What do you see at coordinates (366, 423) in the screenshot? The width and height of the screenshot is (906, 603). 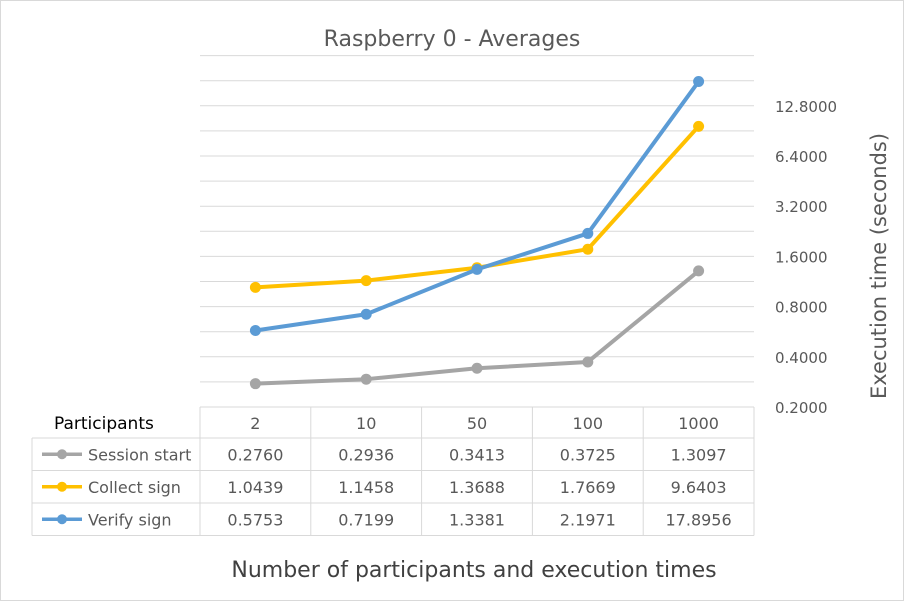 I see `category-label: 10` at bounding box center [366, 423].